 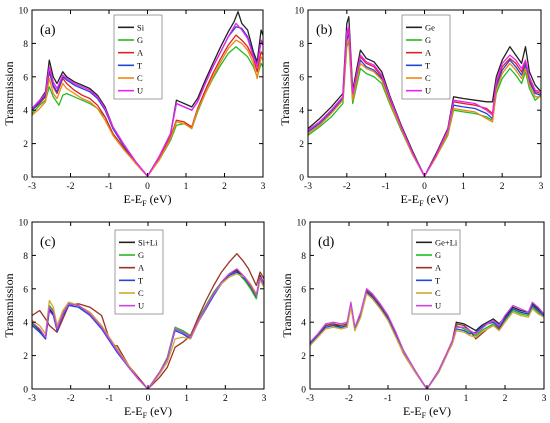 I want to click on legend-entry: Ge+Li, so click(x=446, y=242).